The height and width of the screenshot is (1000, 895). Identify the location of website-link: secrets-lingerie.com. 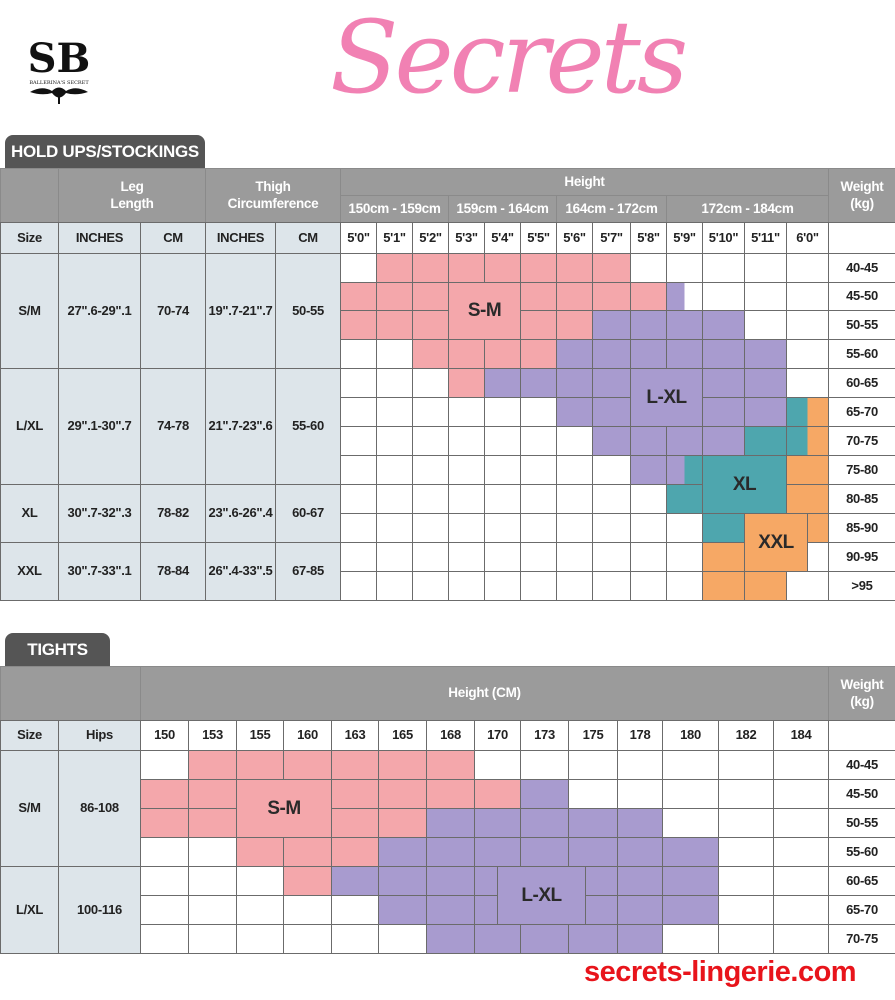
(720, 972).